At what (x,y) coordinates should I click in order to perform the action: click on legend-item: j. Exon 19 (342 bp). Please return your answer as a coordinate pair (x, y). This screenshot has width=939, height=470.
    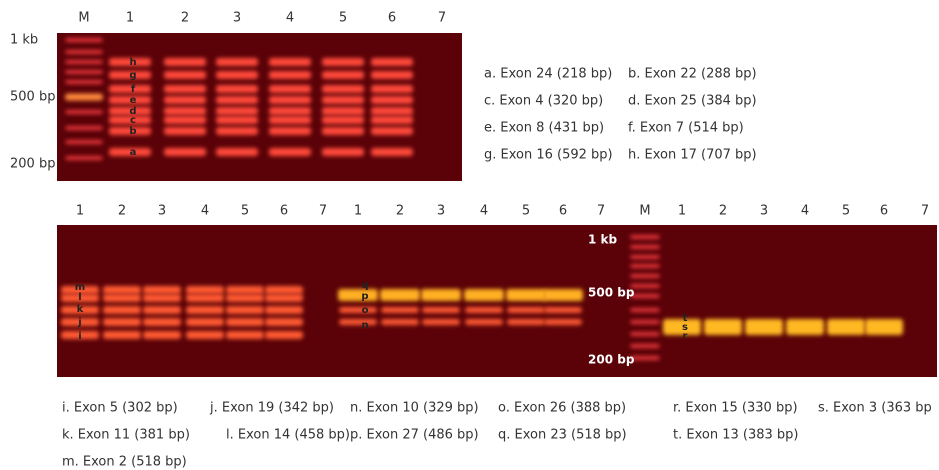
    Looking at the image, I should click on (271, 408).